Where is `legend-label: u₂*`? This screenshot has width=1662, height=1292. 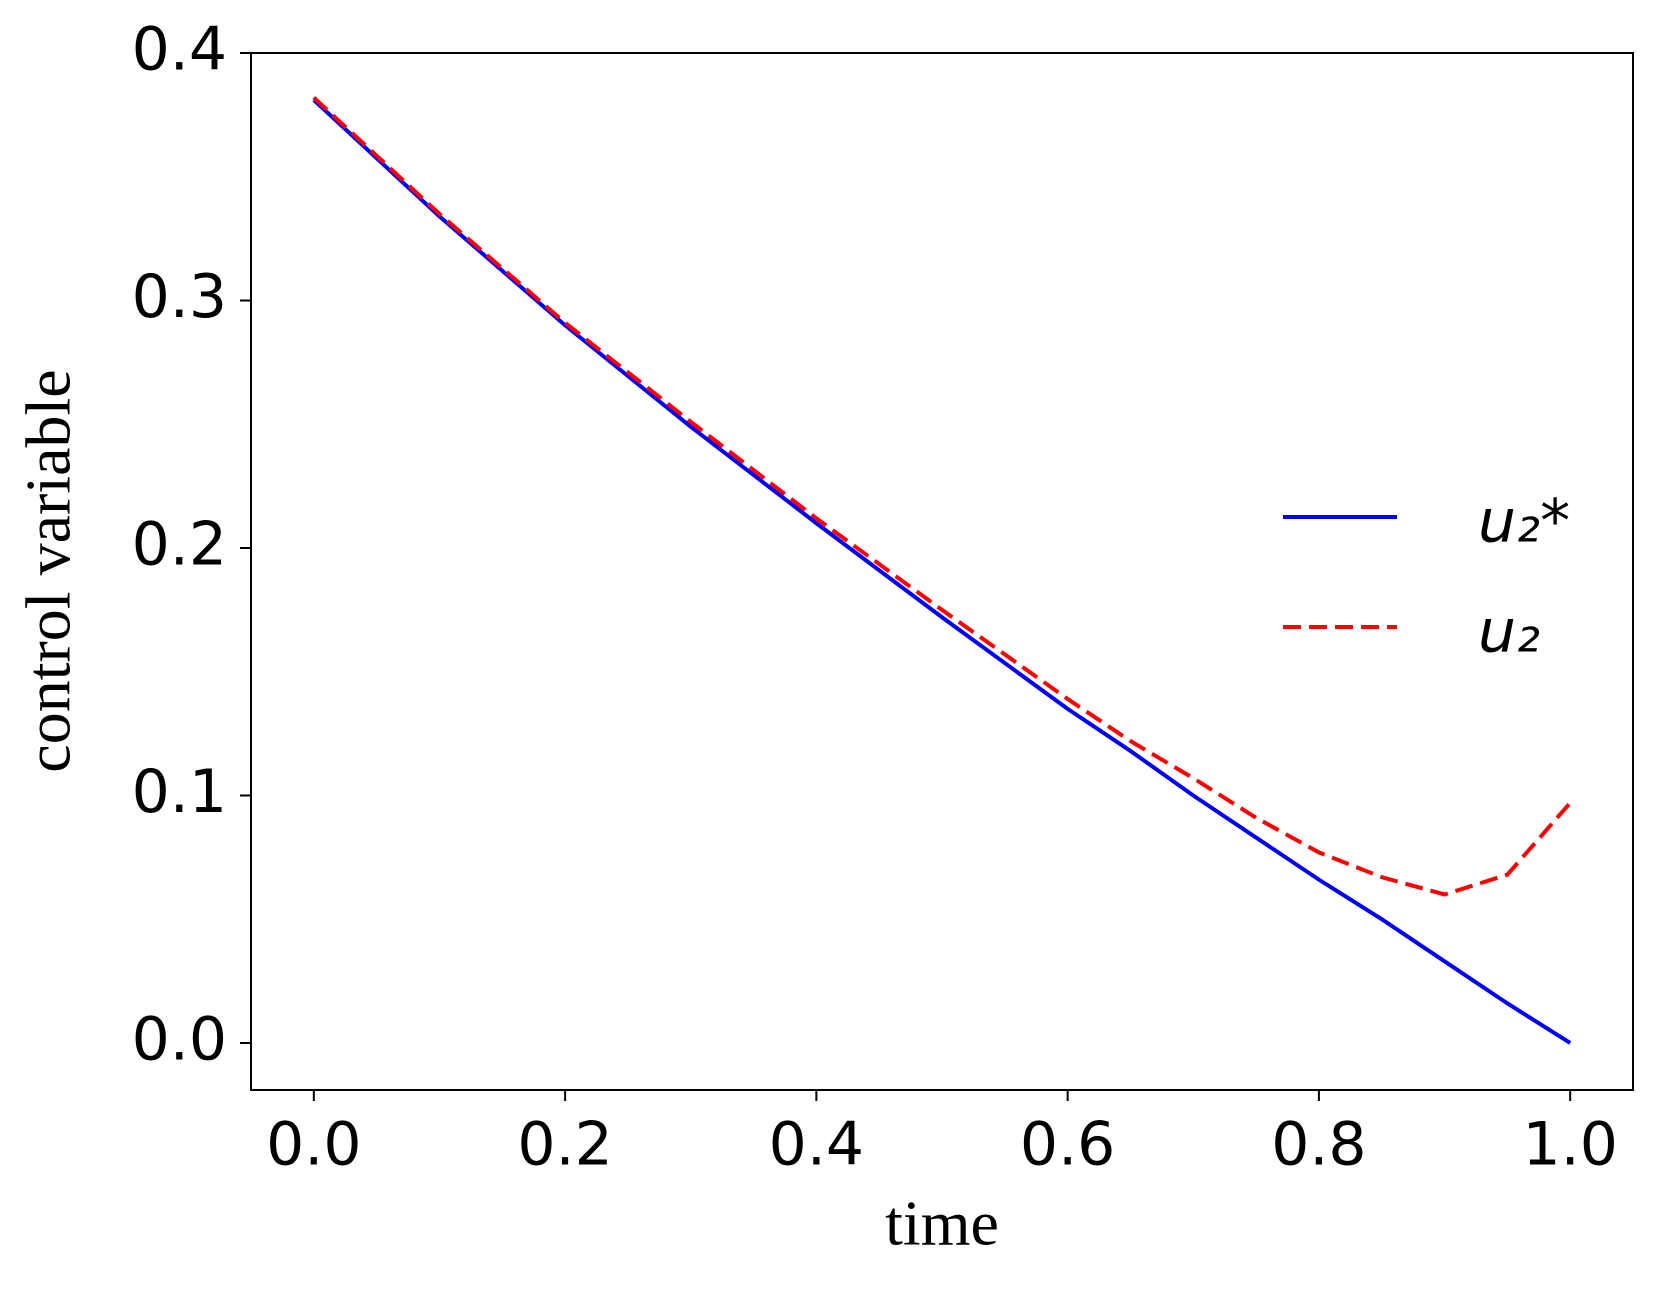
legend-label: u₂* is located at coordinates (1524, 522).